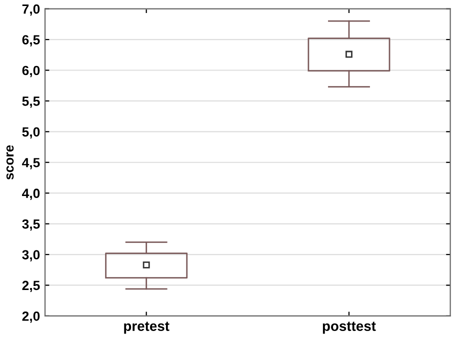 The width and height of the screenshot is (474, 353). What do you see at coordinates (147, 328) in the screenshot?
I see `x-tick-label: pretest` at bounding box center [147, 328].